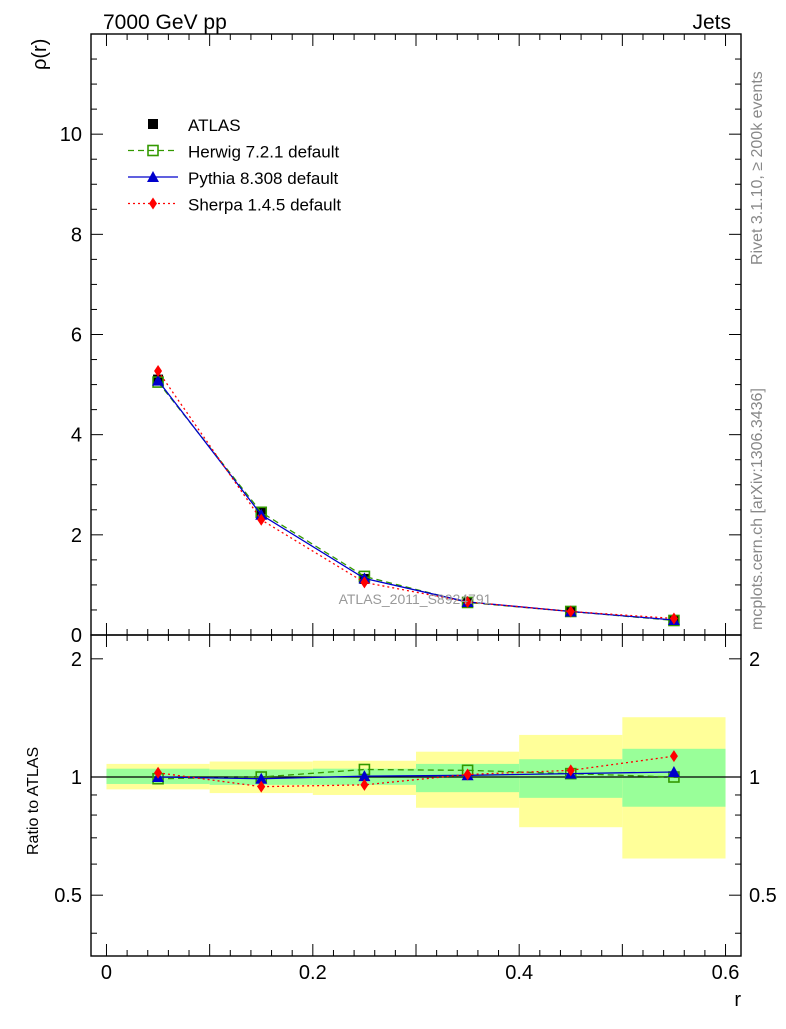 This screenshot has width=786, height=1029. Describe the element at coordinates (754, 778) in the screenshot. I see `ratio-y-tick-label-right: 1` at that location.